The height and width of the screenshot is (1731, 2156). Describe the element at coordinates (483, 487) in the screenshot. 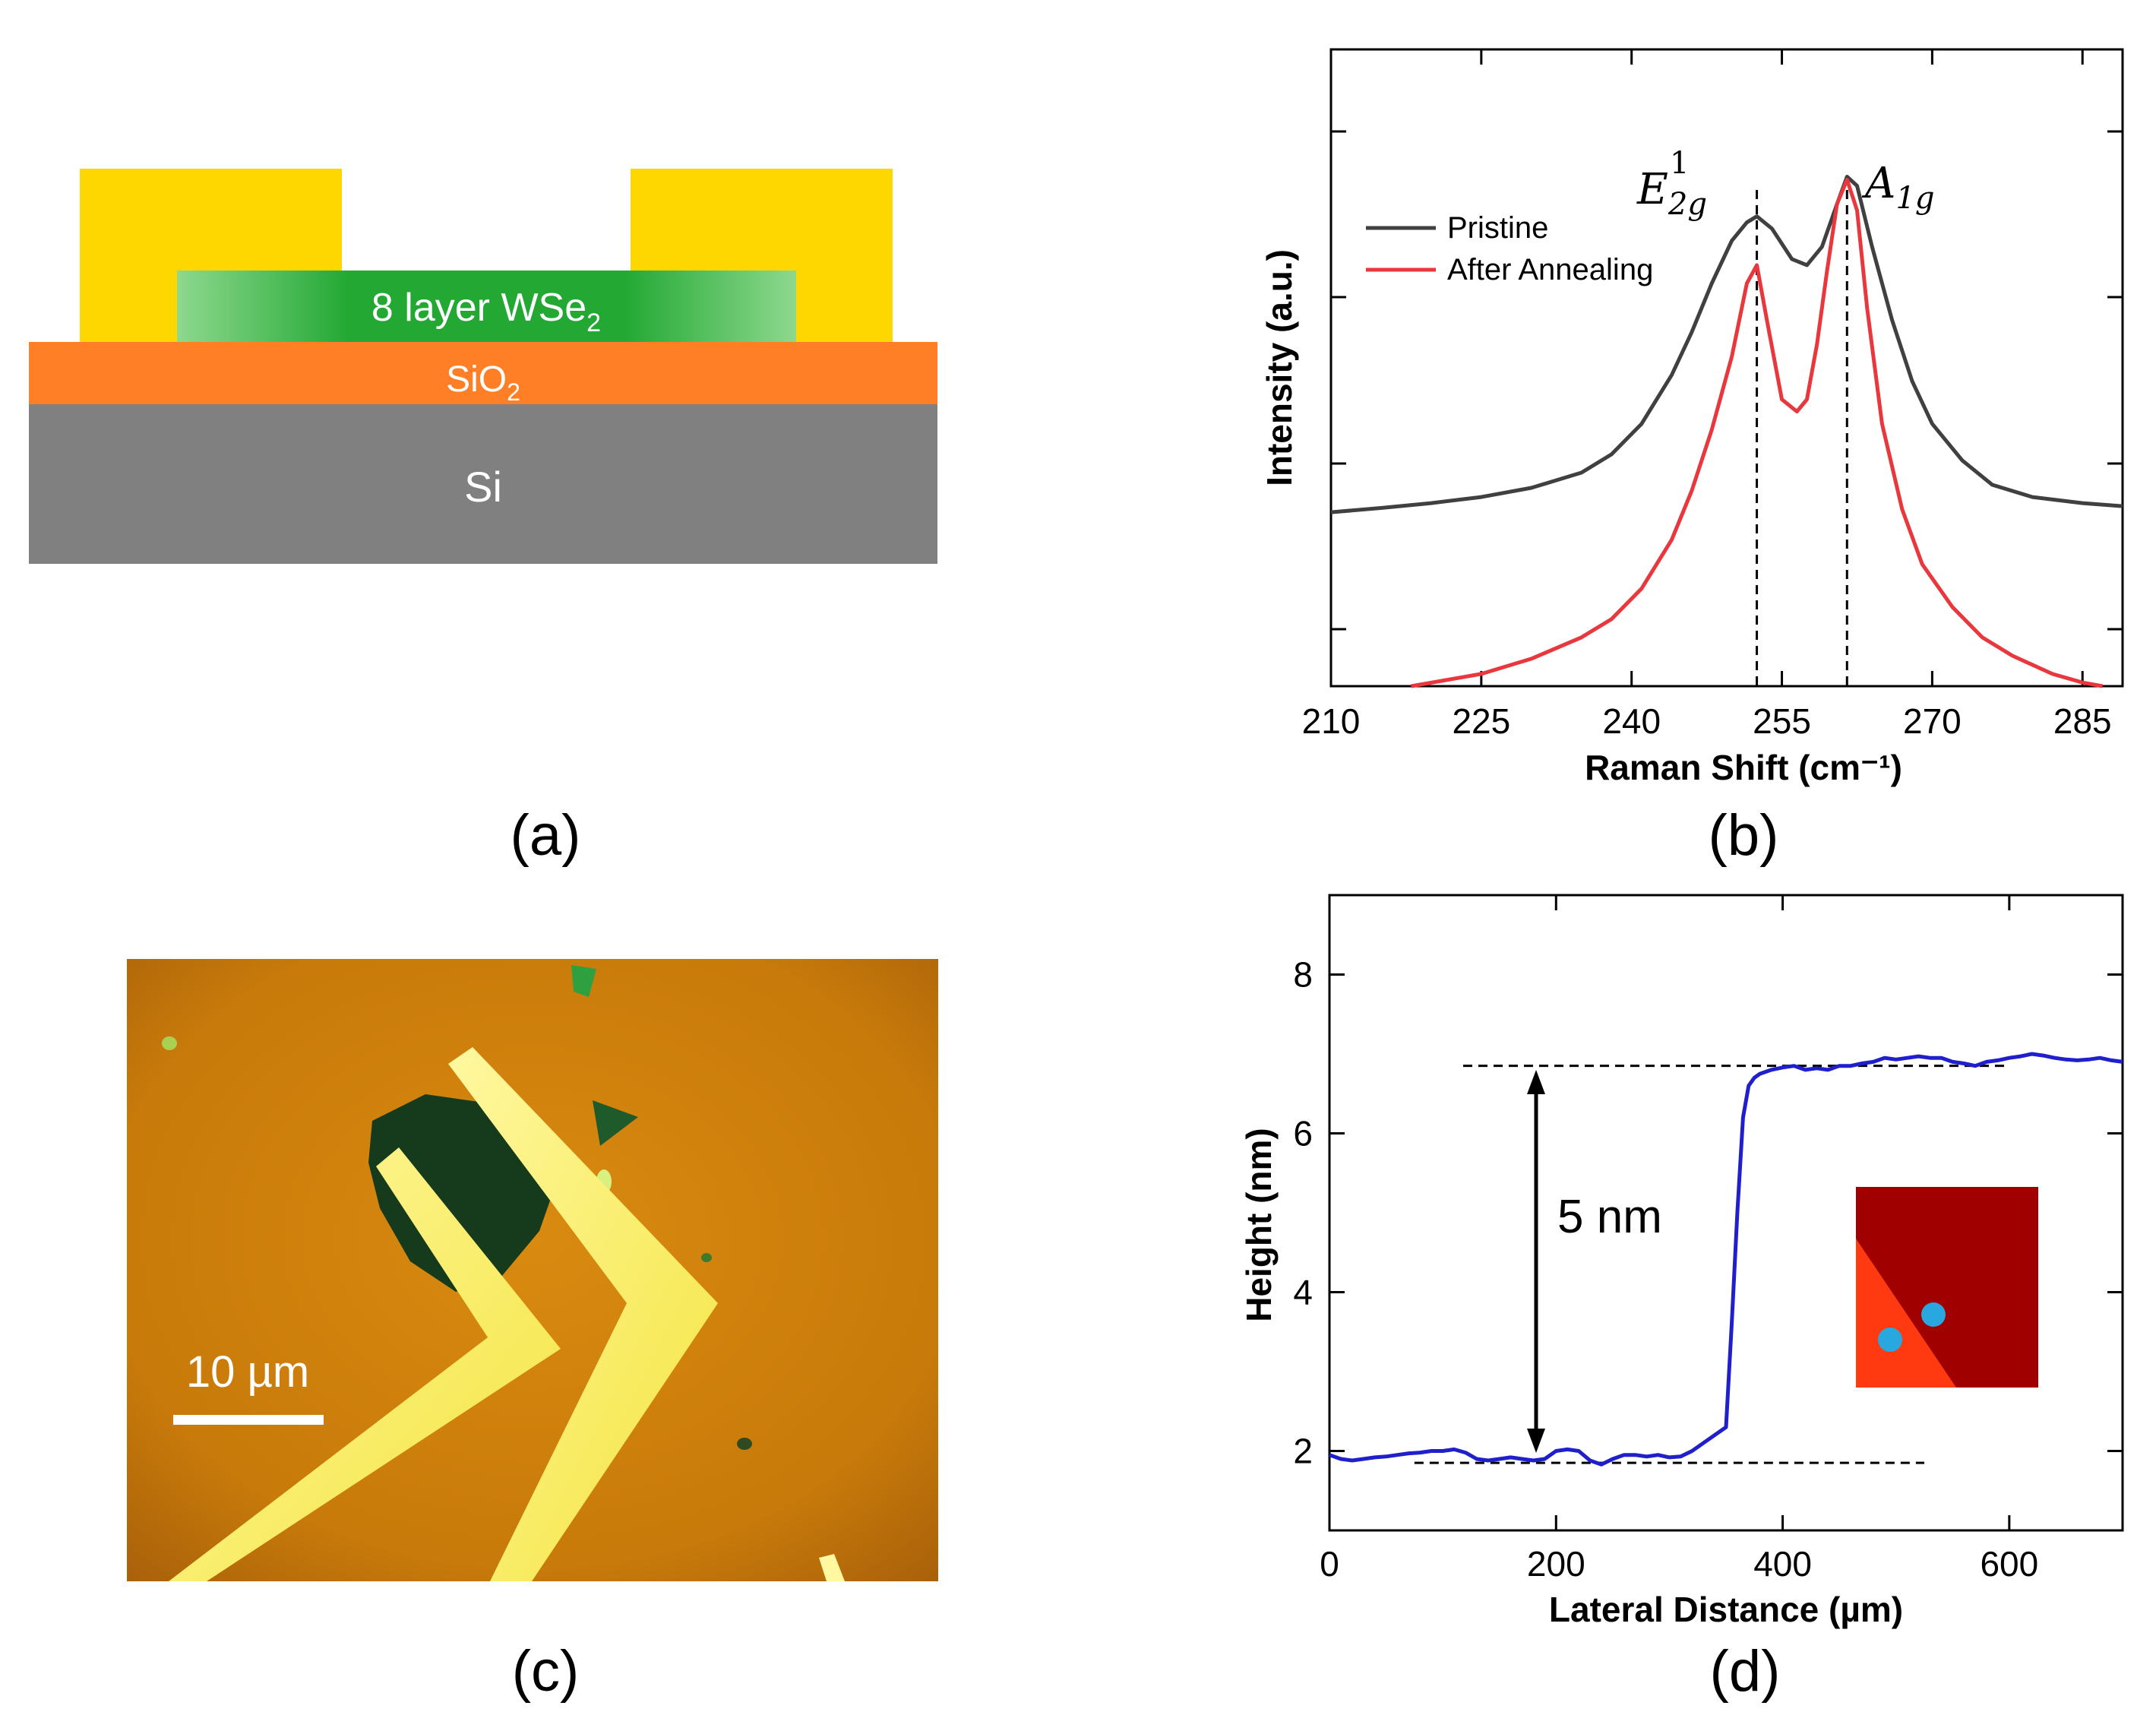

I see `si-label: Si` at that location.